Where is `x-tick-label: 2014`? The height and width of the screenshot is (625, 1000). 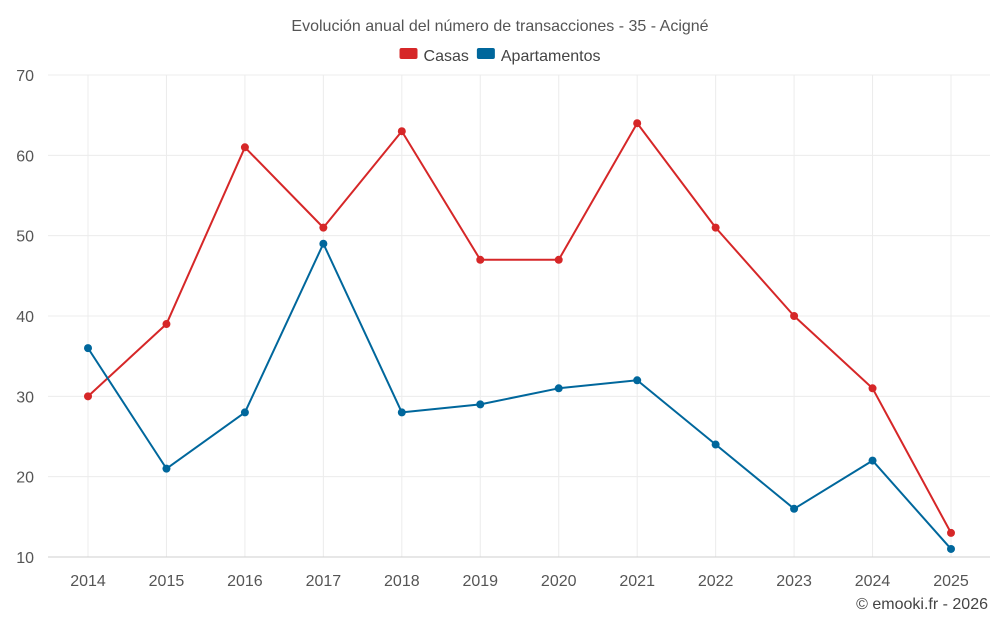
x-tick-label: 2014 is located at coordinates (88, 581).